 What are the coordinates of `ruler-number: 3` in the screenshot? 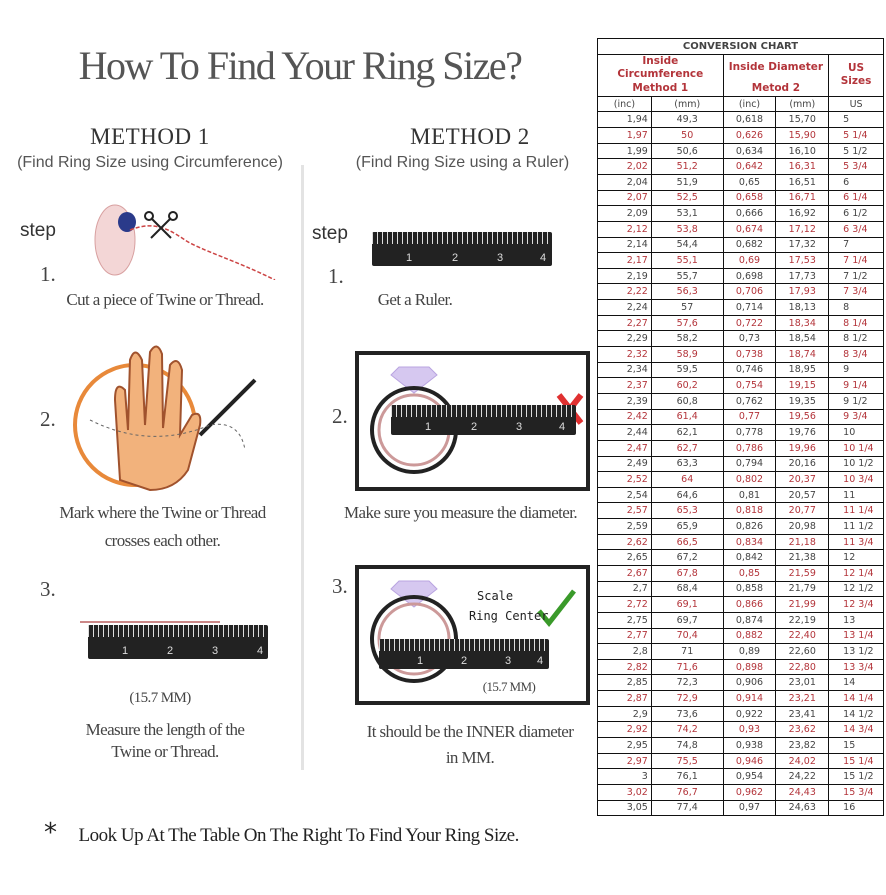 It's located at (519, 427).